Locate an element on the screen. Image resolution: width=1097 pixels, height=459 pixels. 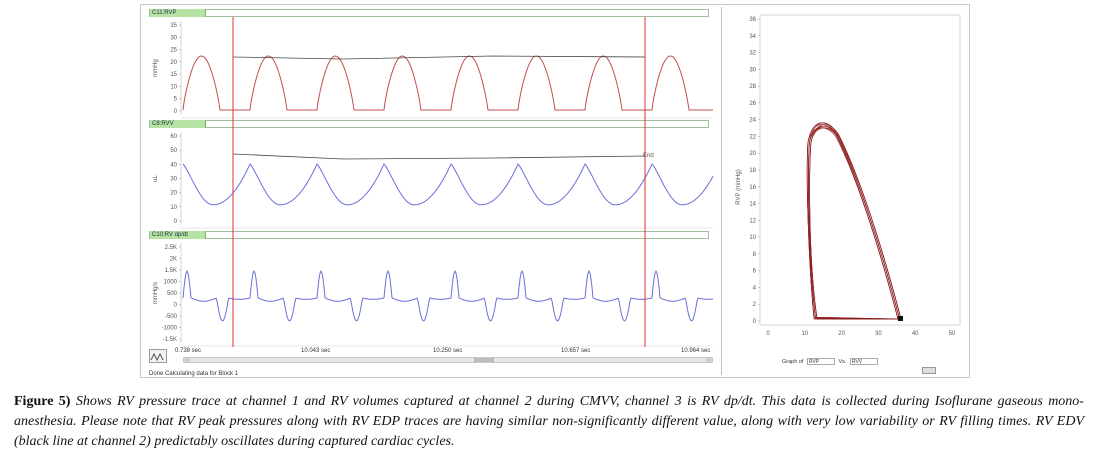
y-tick-label: 60 is located at coordinates (173, 137).